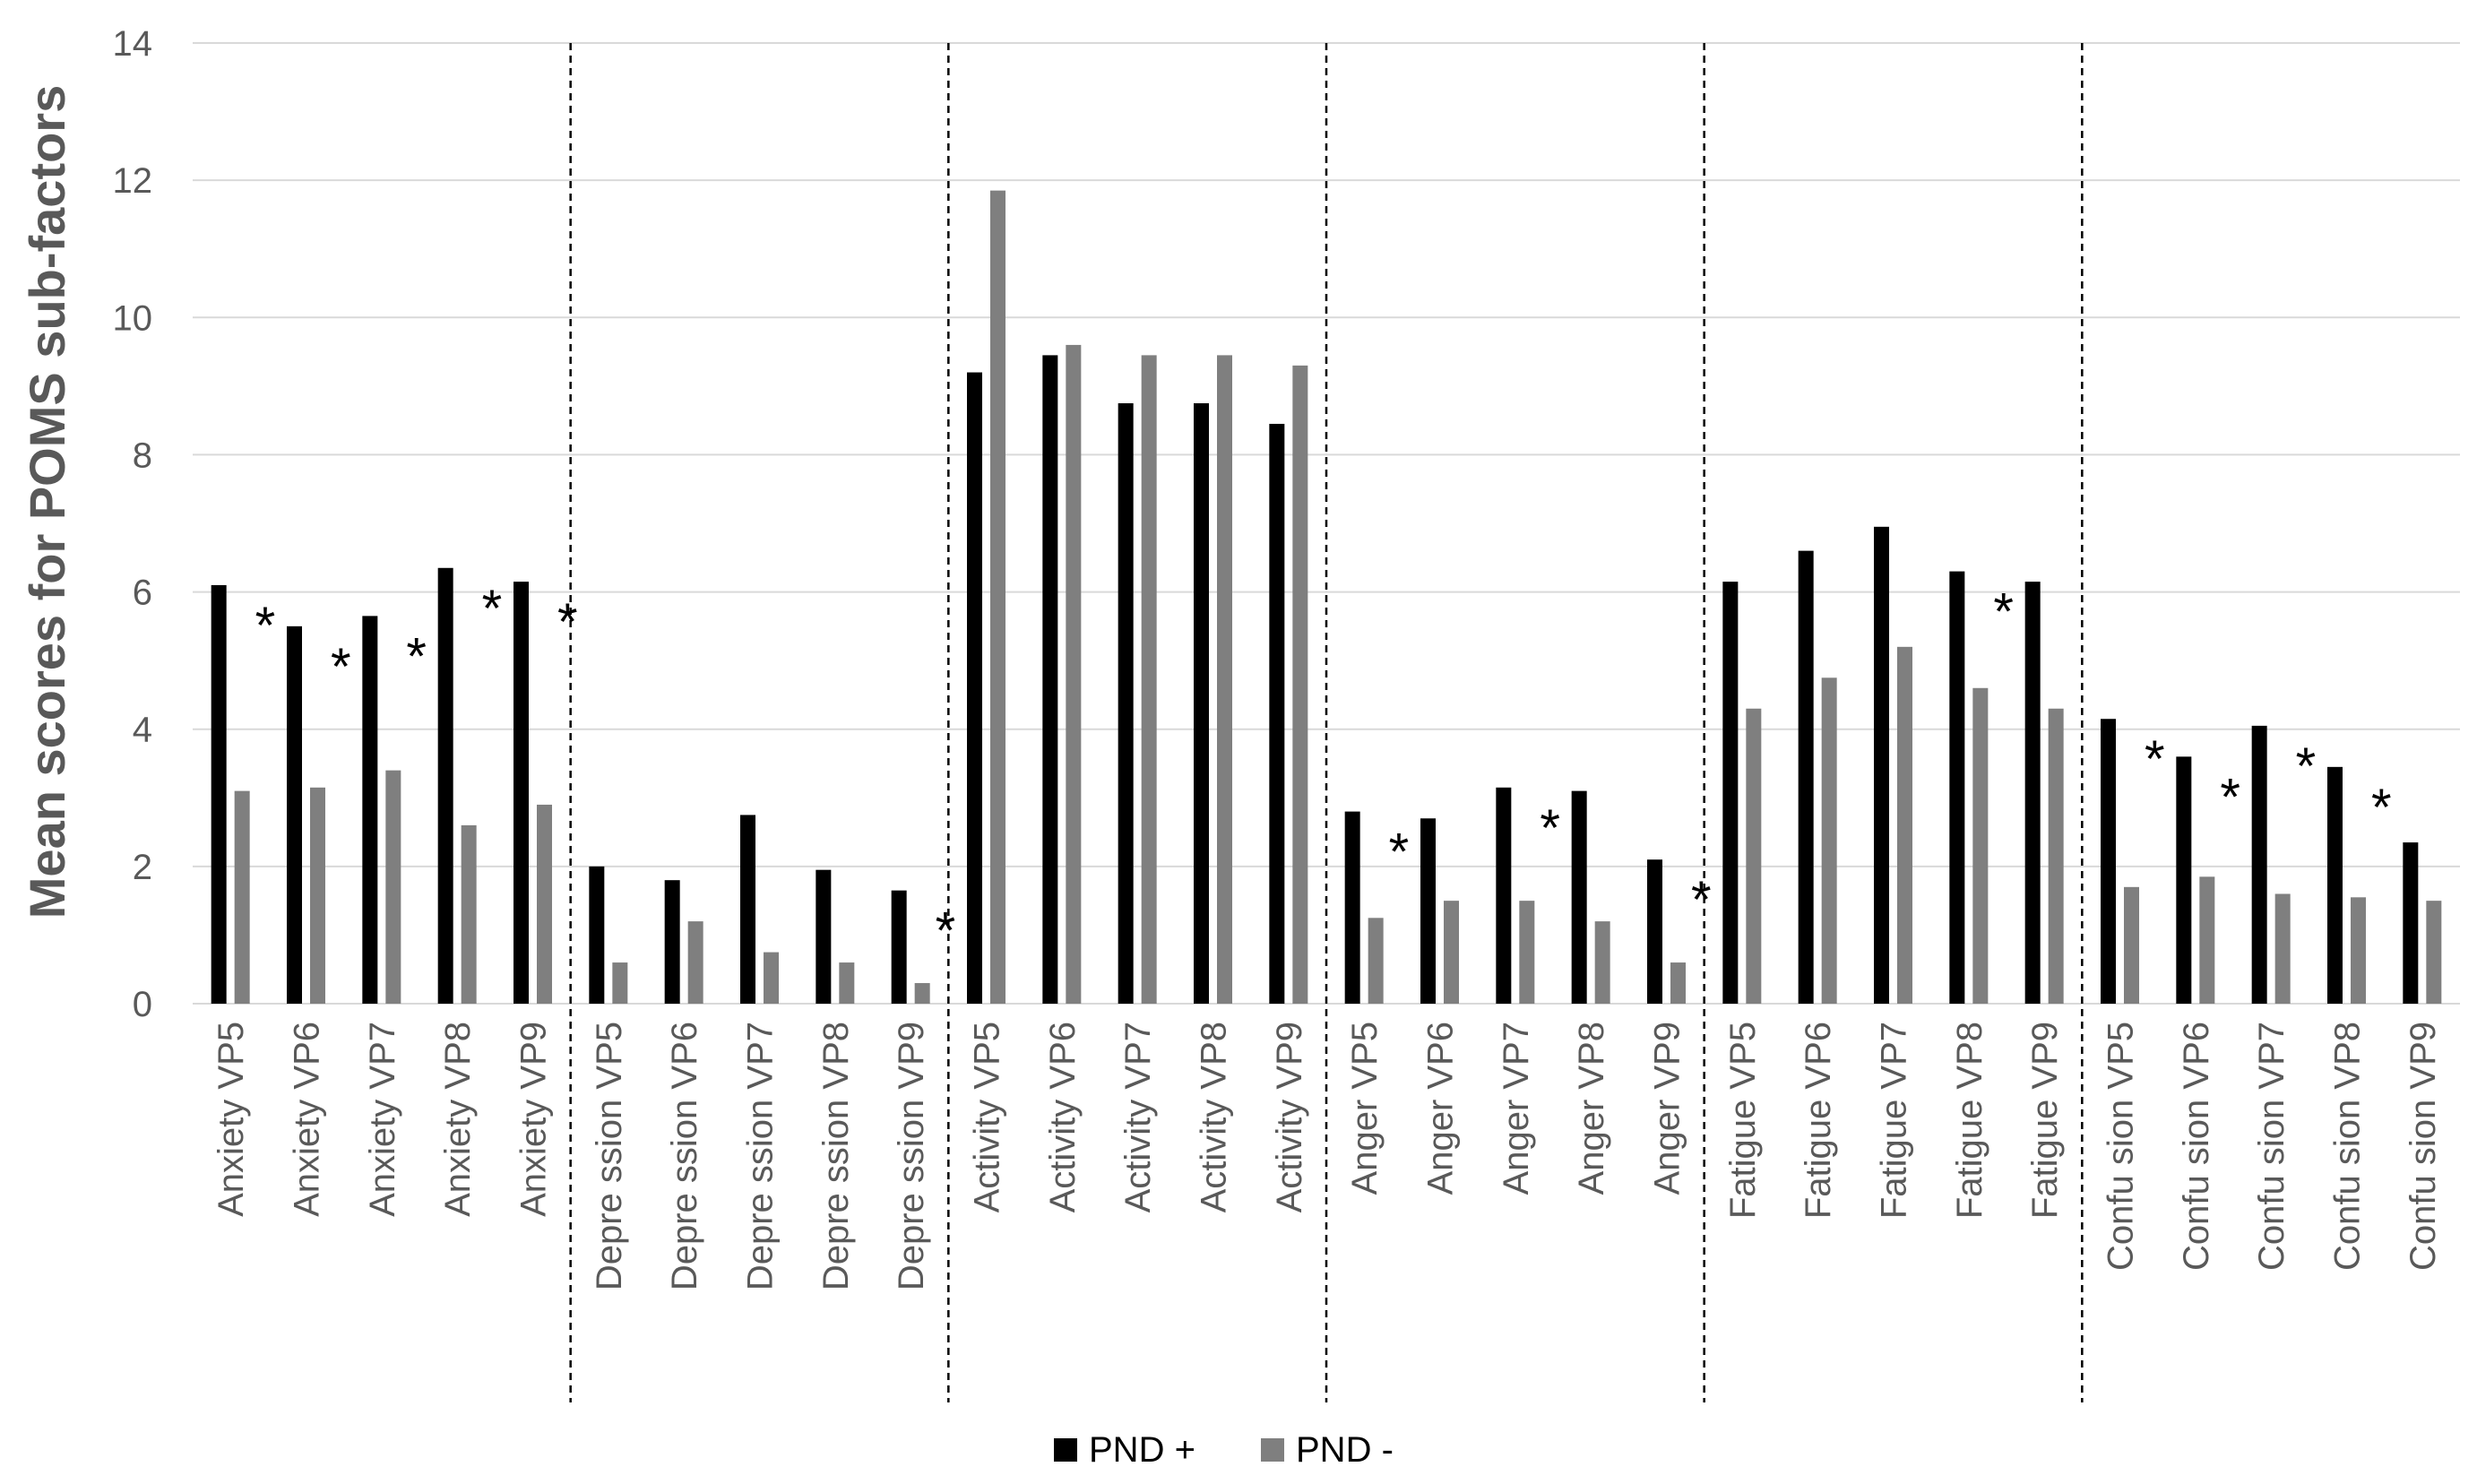 Image resolution: width=2477 pixels, height=1484 pixels. Describe the element at coordinates (142, 593) in the screenshot. I see `y-tick-label: 6` at that location.